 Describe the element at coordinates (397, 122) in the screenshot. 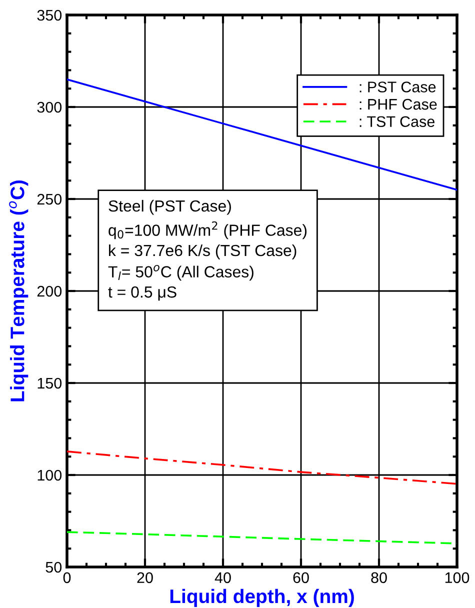

I see `legend-label: : TST Case` at that location.